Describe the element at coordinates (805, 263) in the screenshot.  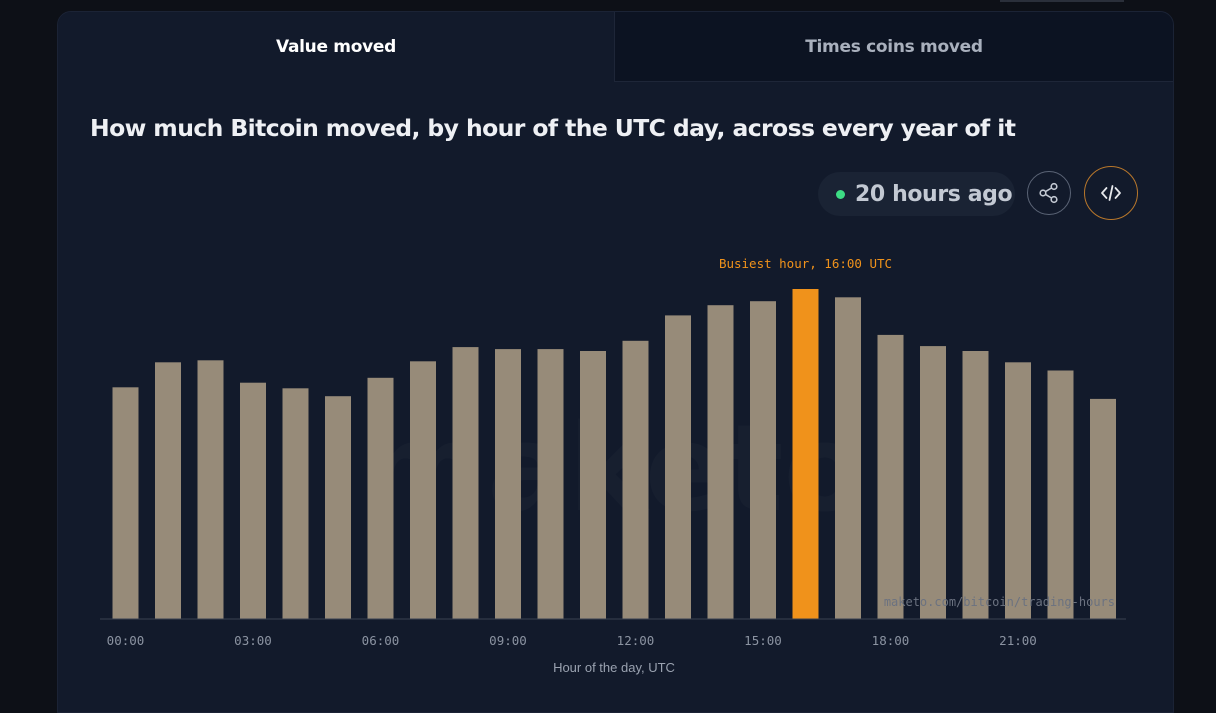
I see `busiest-hour-annotation: Busiest hour, 16:00 UTC` at that location.